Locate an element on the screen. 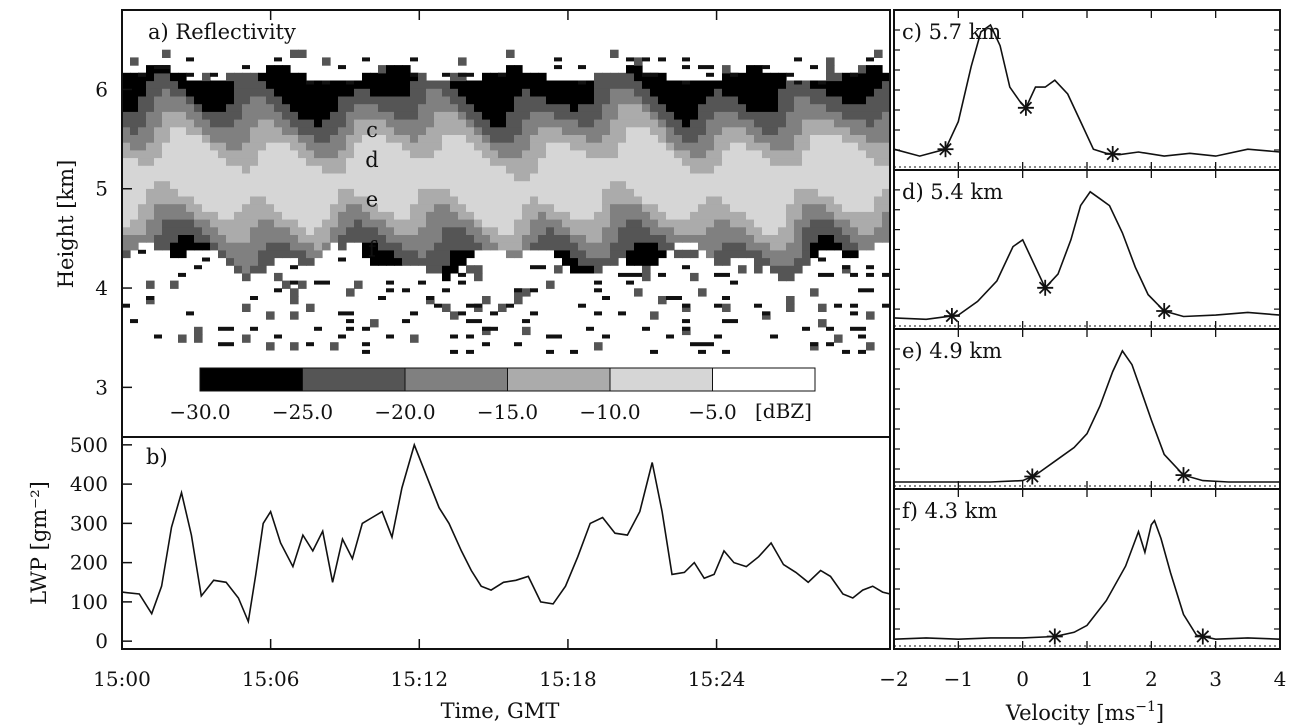 This screenshot has width=1294, height=727. panel-f-spectrum: f) 4.3 km is located at coordinates (1087, 569).